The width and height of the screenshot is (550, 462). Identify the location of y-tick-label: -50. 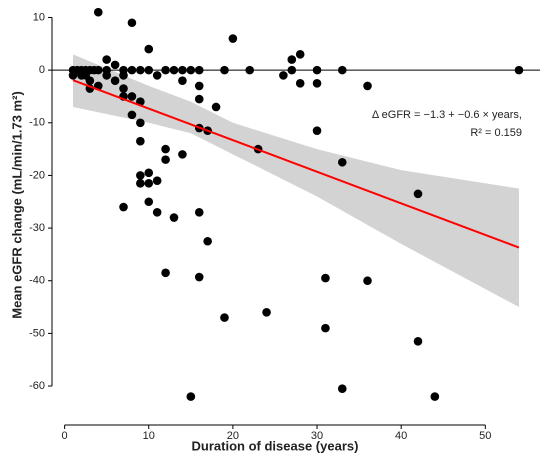
(37, 333).